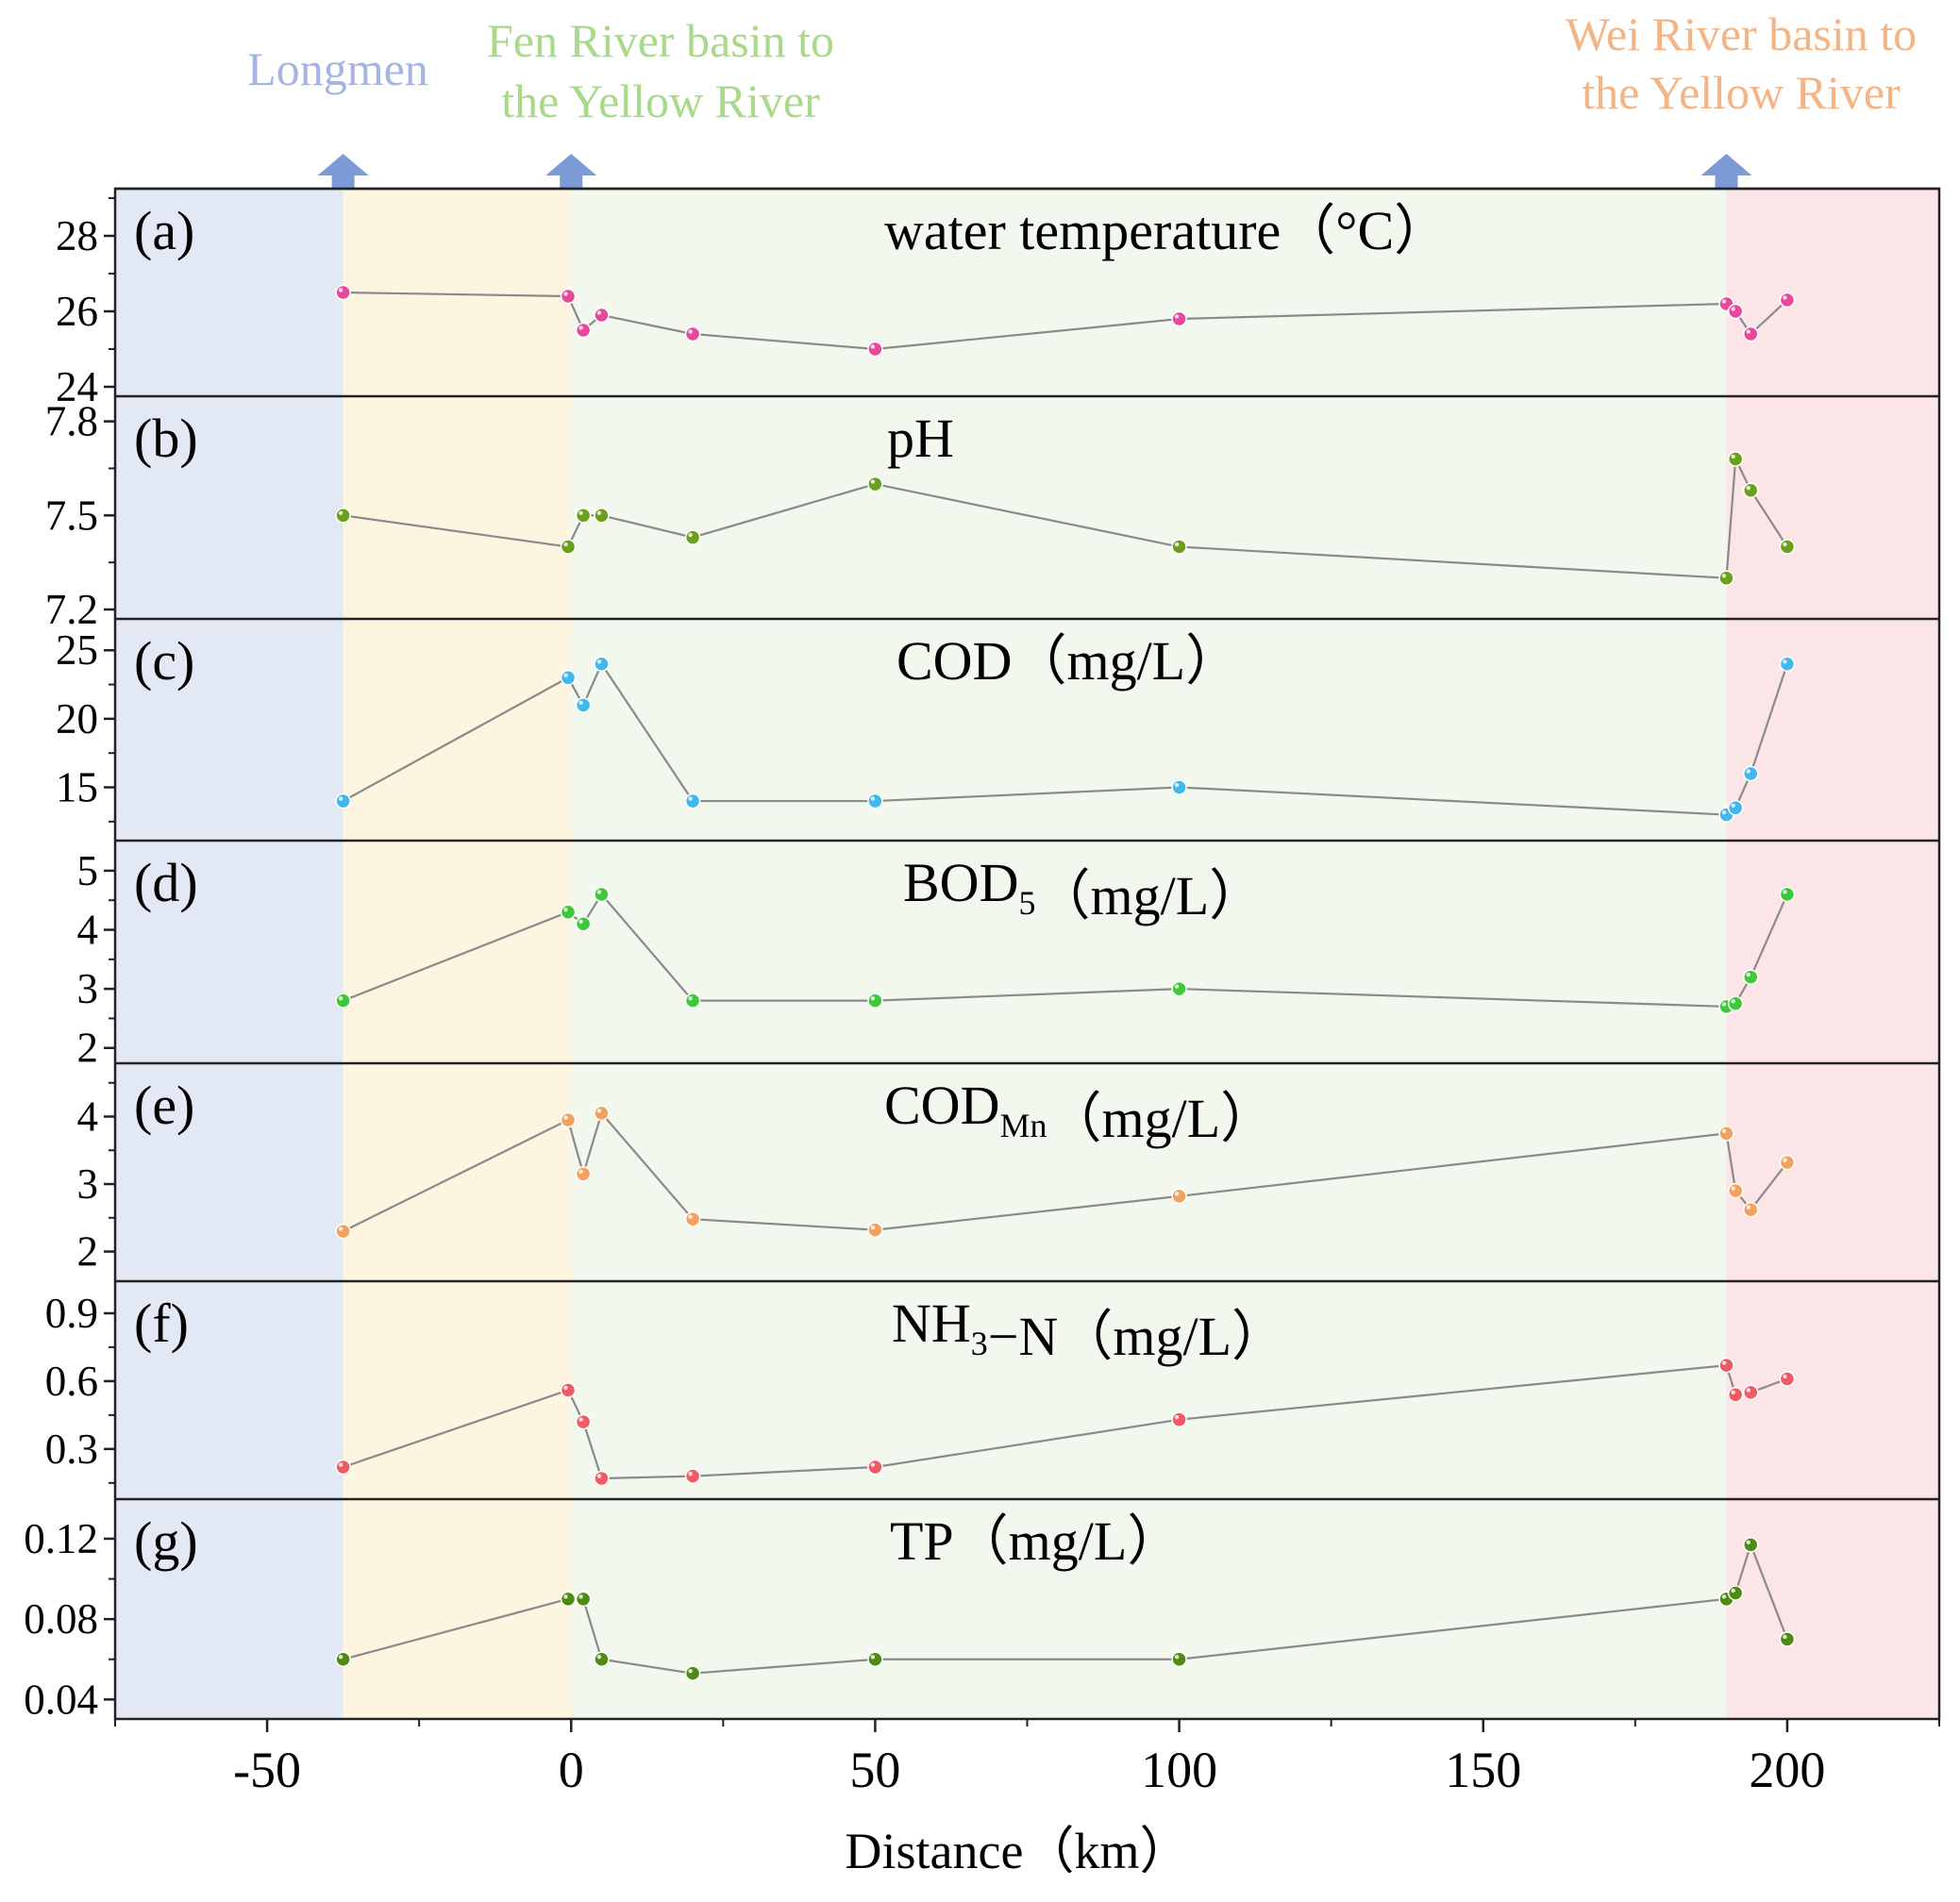 This screenshot has width=1960, height=1902. Describe the element at coordinates (931, 1323) in the screenshot. I see `title-text: NH` at that location.